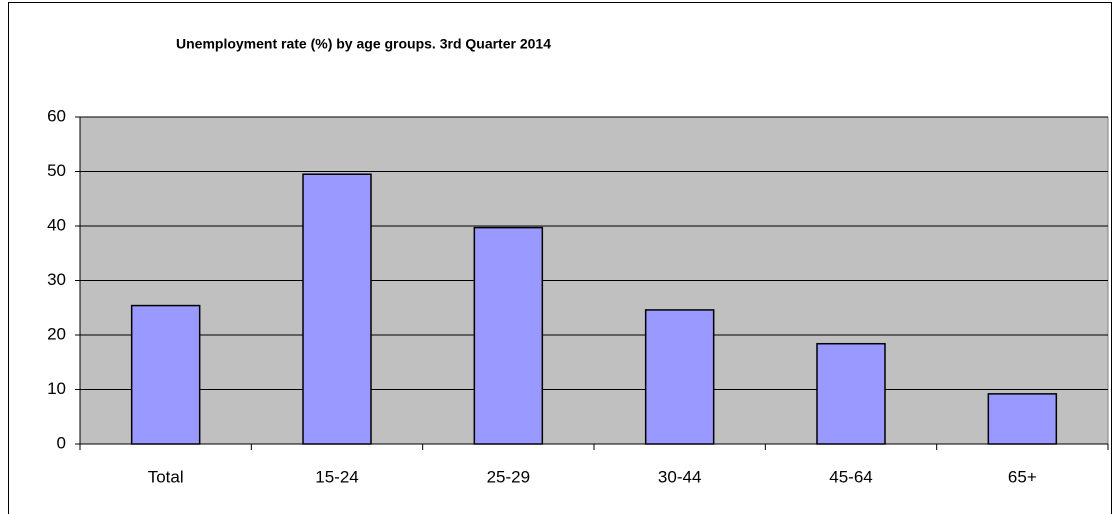 The image size is (1119, 514). Describe the element at coordinates (56, 388) in the screenshot. I see `y-tick-label: 10` at that location.